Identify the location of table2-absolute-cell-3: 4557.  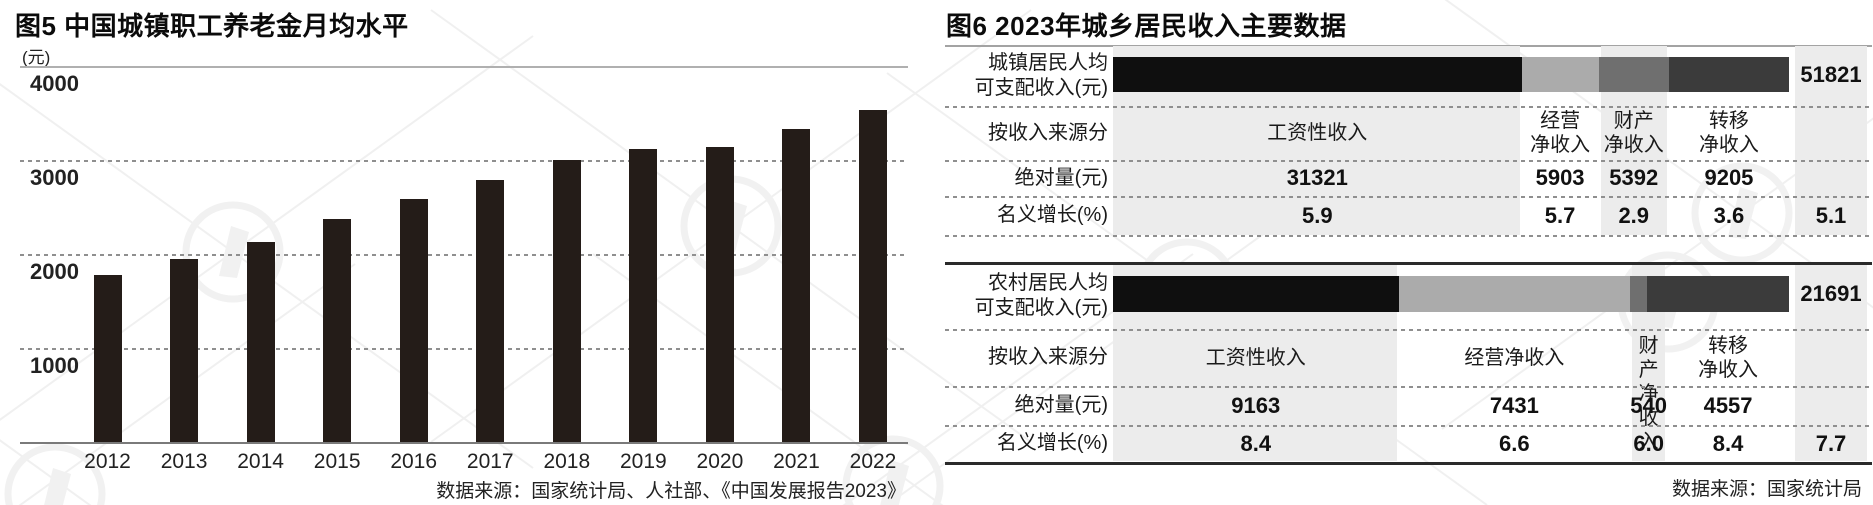
(1728, 405).